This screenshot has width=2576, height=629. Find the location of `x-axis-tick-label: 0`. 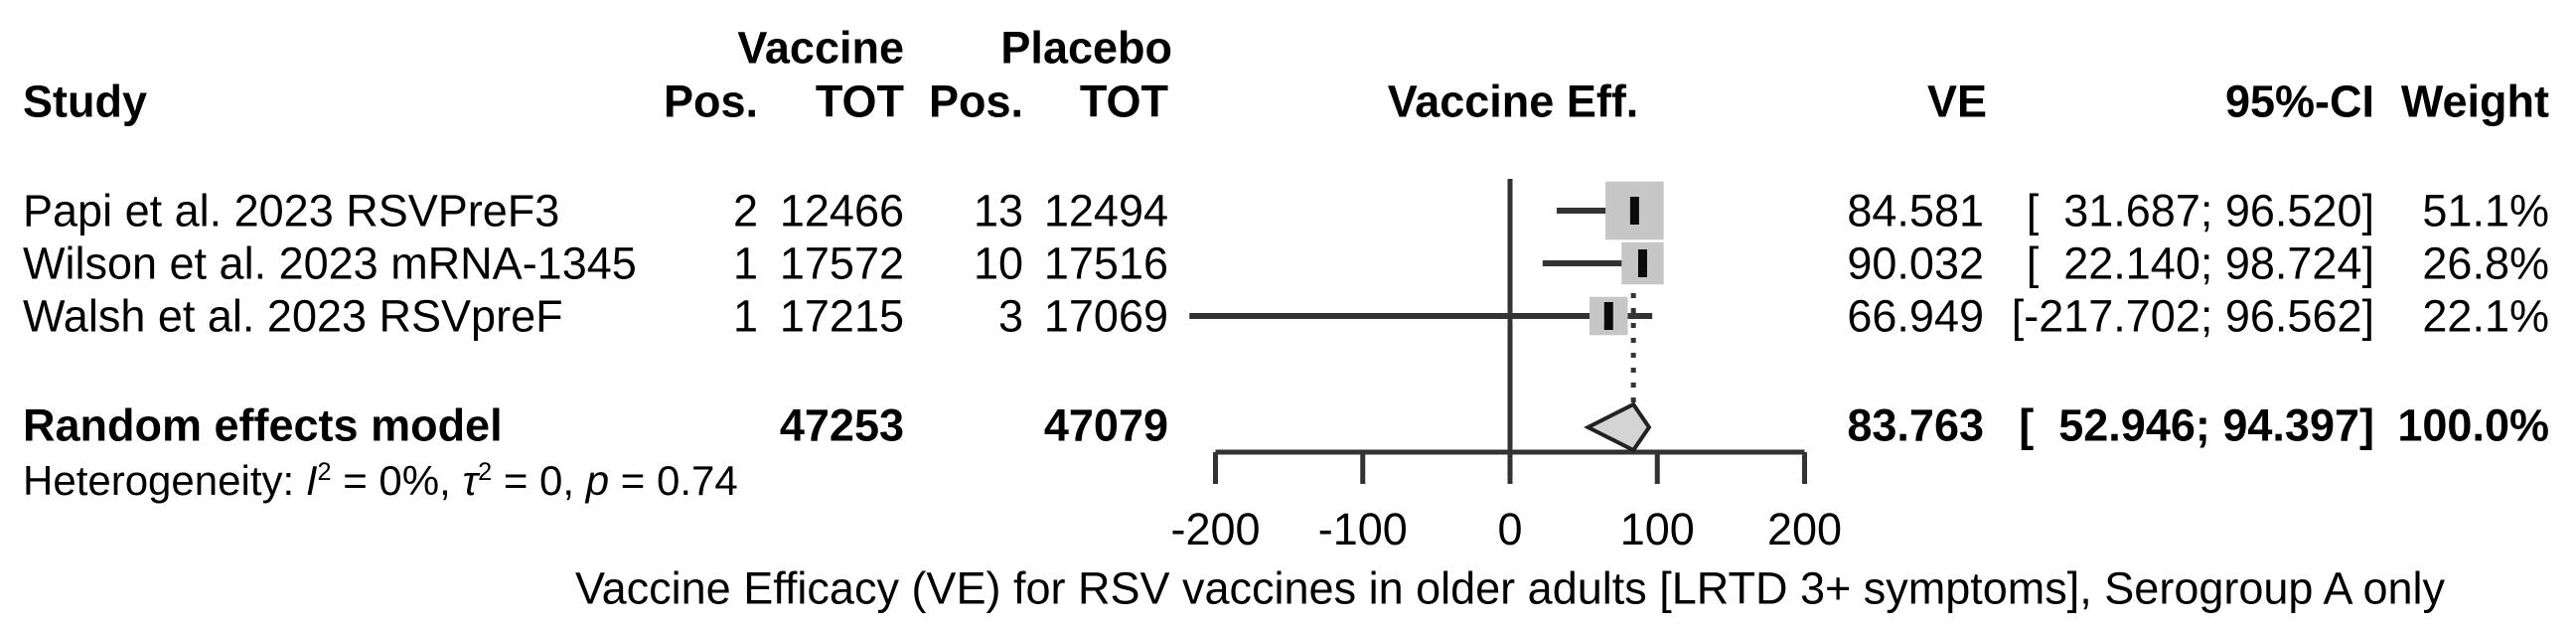

x-axis-tick-label: 0 is located at coordinates (1509, 529).